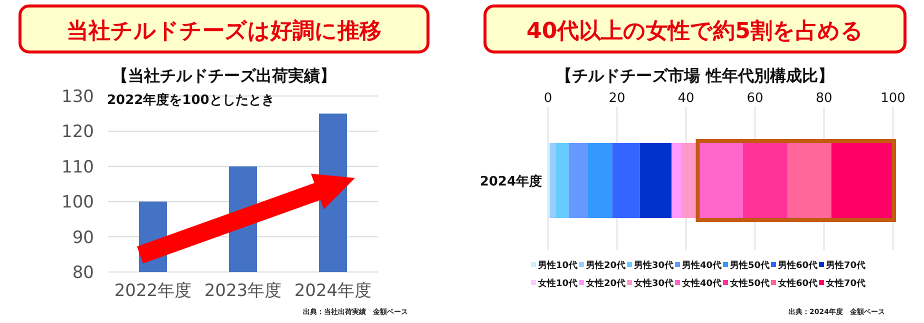 This screenshot has height=323, width=924. I want to click on chart-title: 40代以上の女性で約5割を占める, so click(695, 31).